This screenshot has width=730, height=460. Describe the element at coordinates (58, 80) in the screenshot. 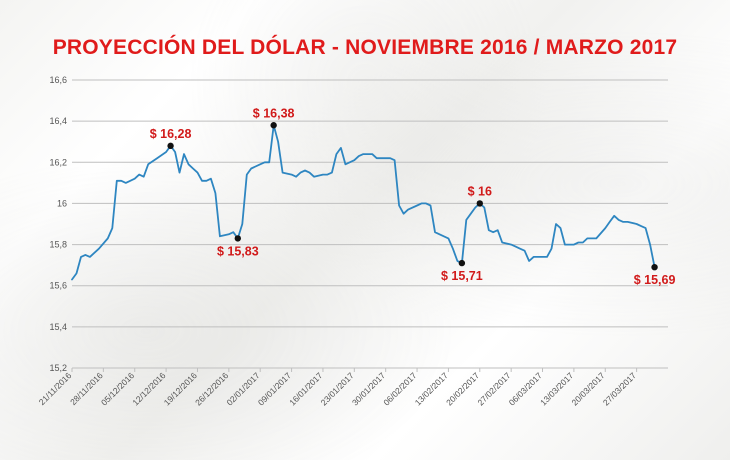

I see `y-tick-label: 16,6` at that location.